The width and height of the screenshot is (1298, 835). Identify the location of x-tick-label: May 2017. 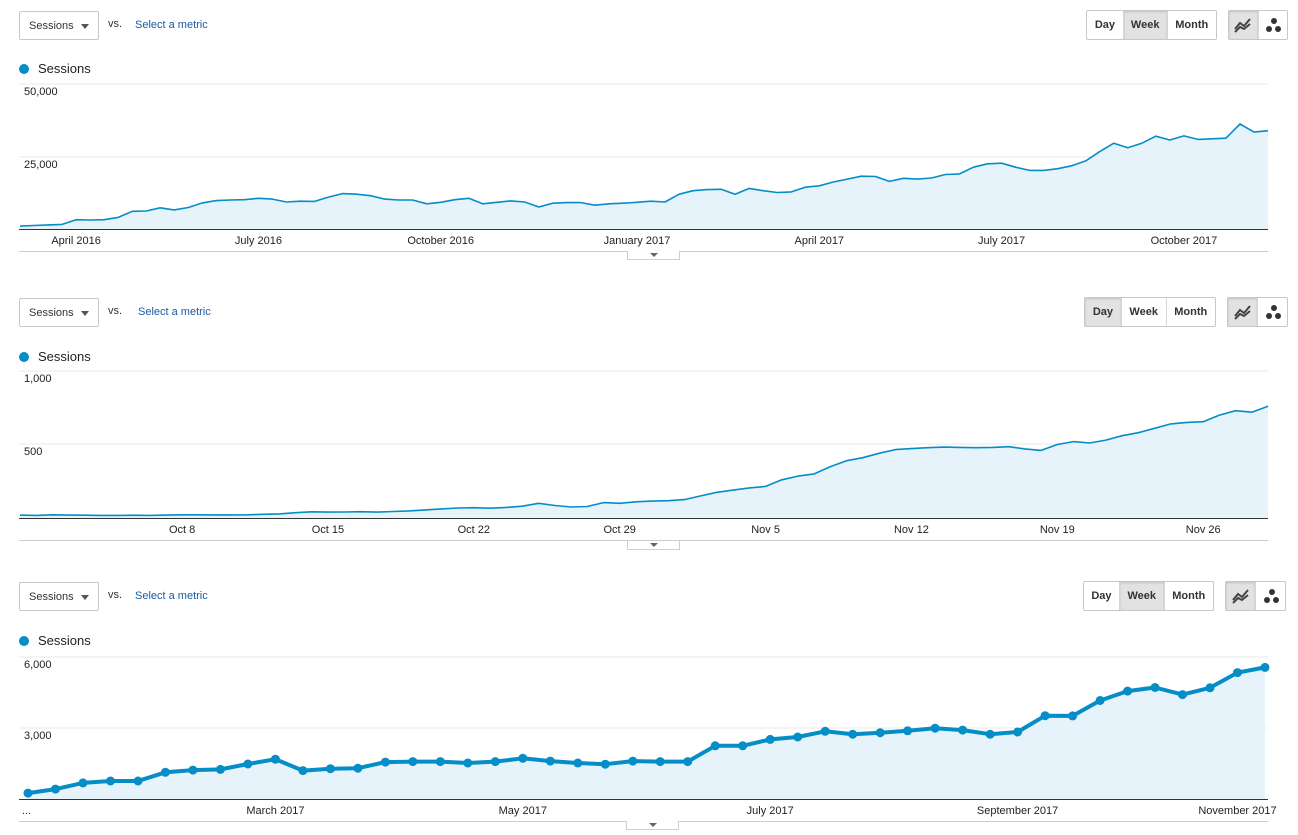
(523, 811).